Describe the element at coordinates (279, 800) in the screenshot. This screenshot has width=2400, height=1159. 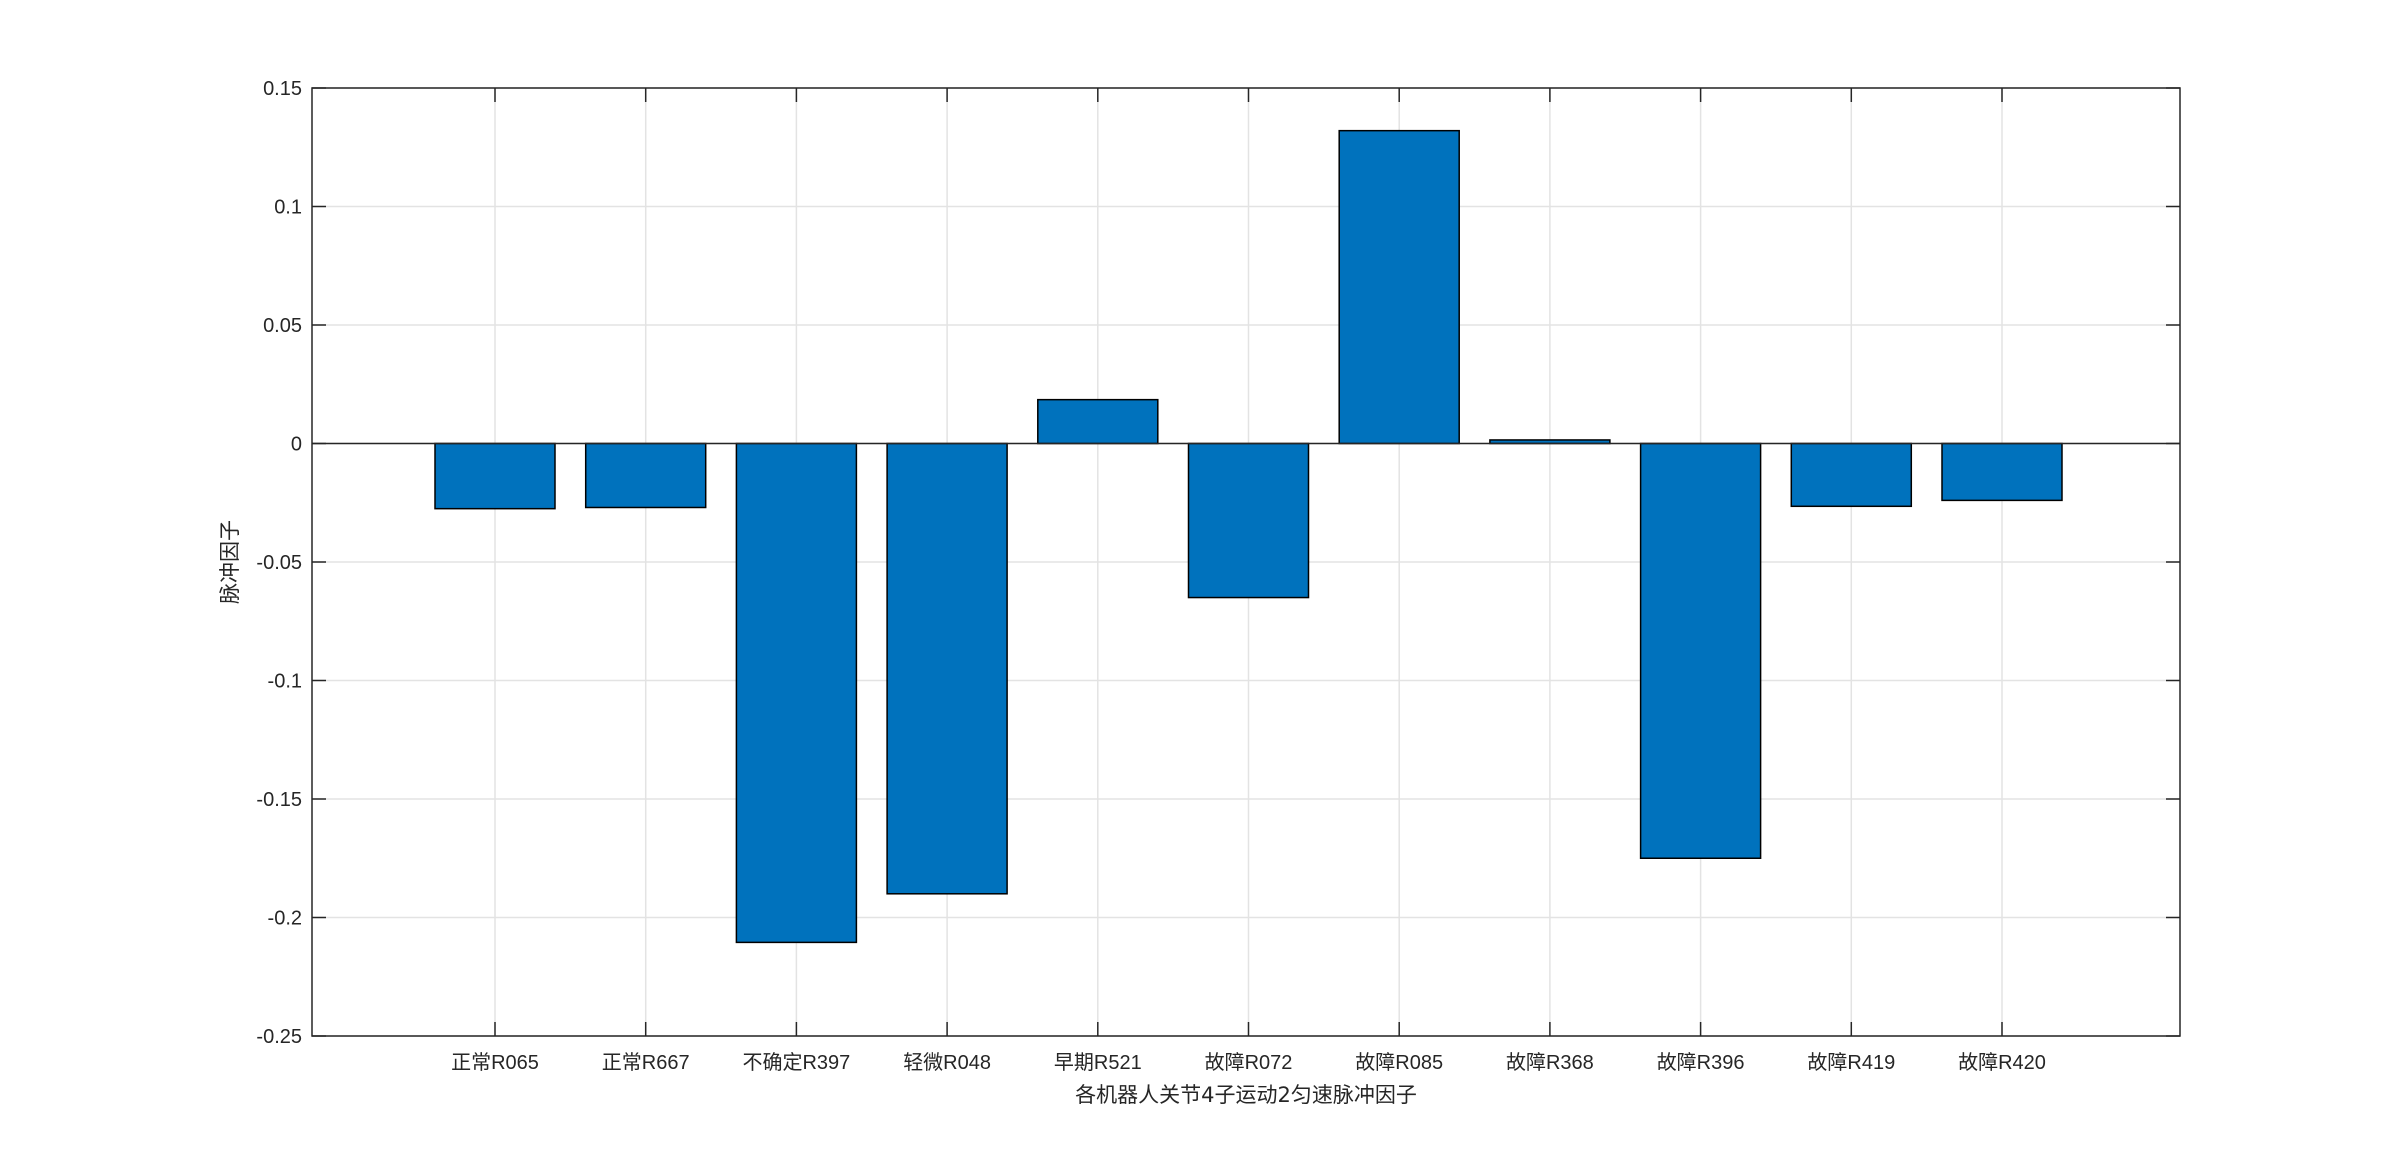
I see `y-tick-label: -0.15` at that location.